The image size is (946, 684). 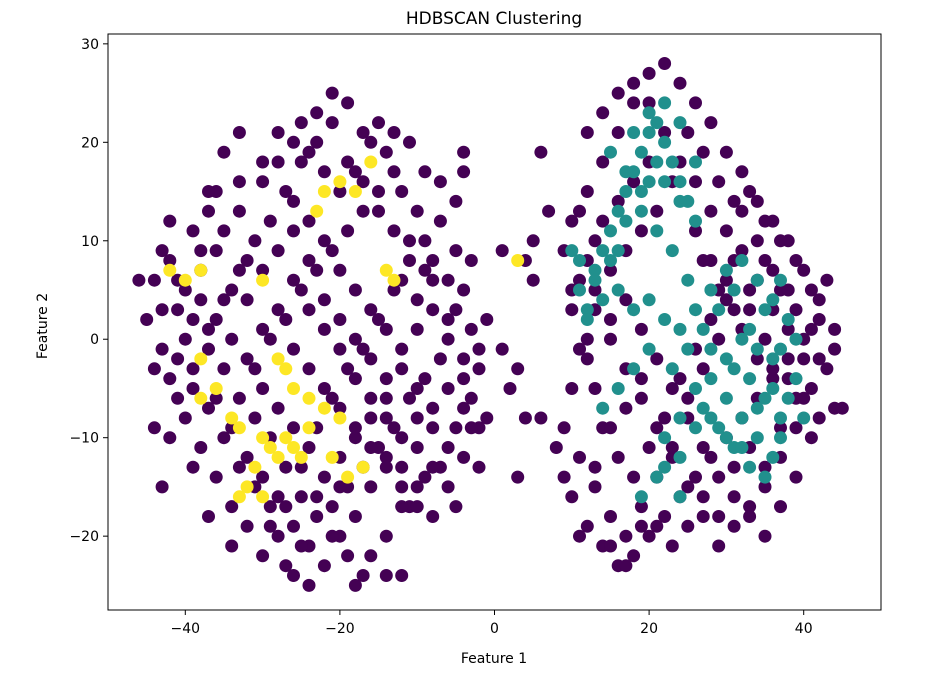 I want to click on y-tick-label: 20, so click(x=90, y=143).